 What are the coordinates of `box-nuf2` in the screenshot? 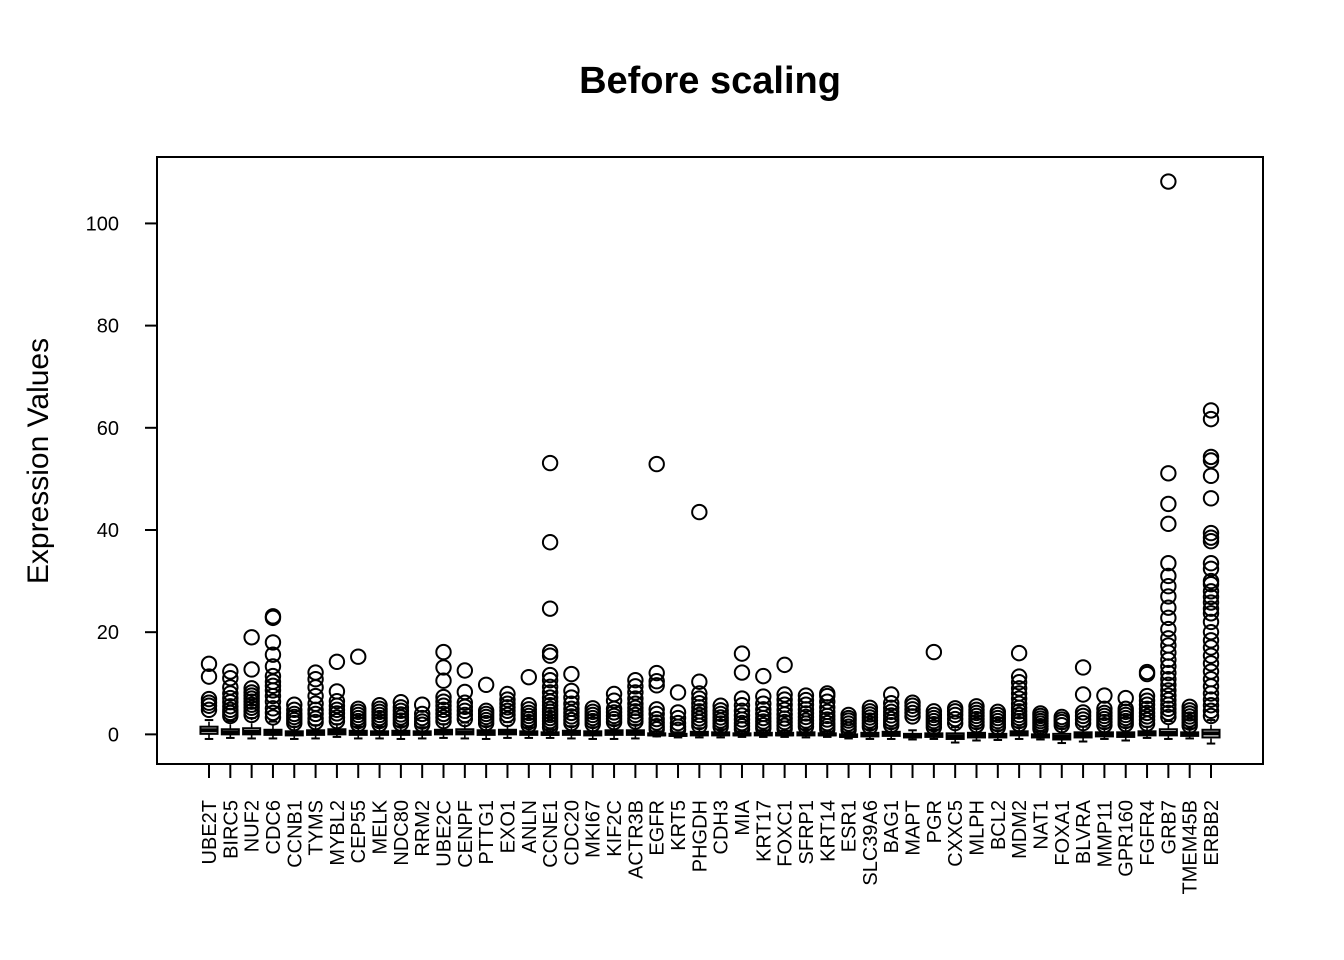 It's located at (252, 684).